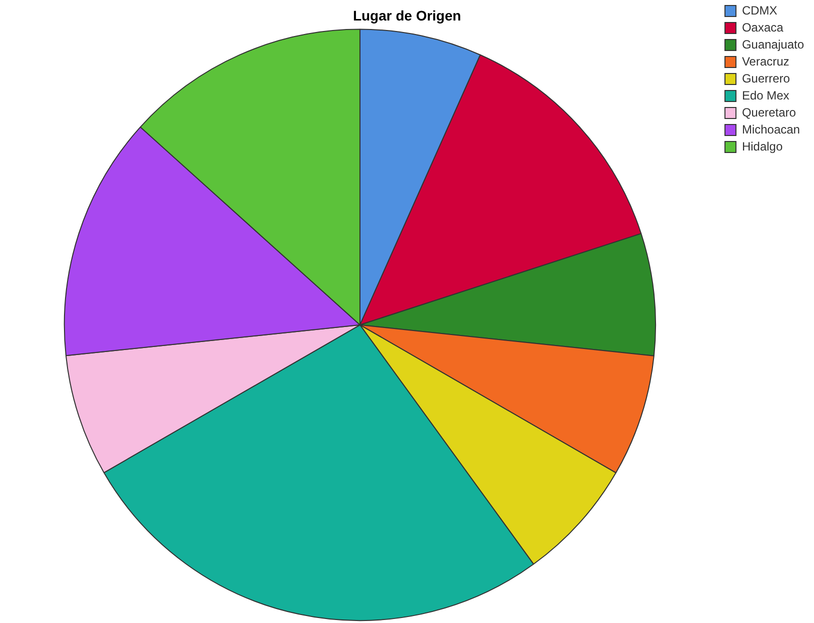  What do you see at coordinates (763, 27) in the screenshot?
I see `legend-label: Oaxaca` at bounding box center [763, 27].